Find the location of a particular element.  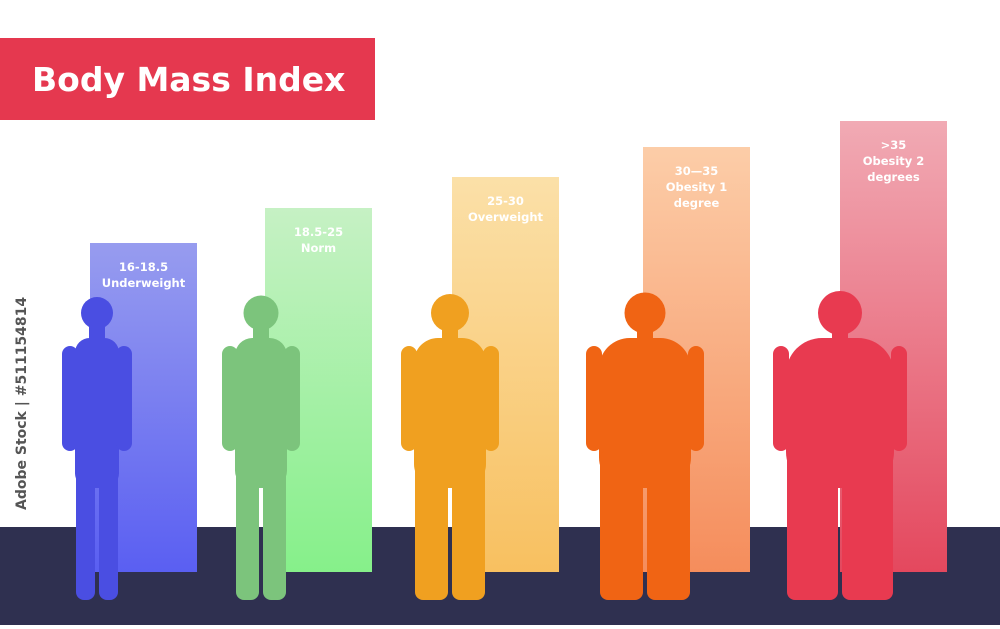

bmi-name: Underweight is located at coordinates (144, 283).